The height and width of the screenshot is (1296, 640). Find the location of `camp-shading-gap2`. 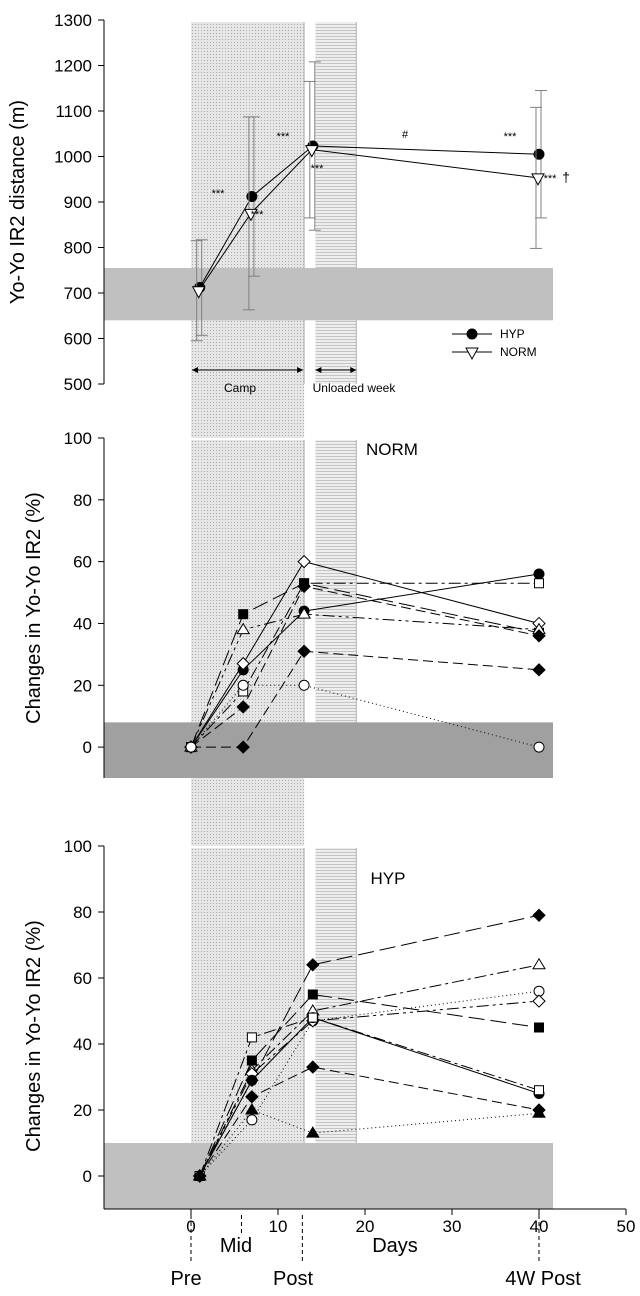

camp-shading-gap2 is located at coordinates (248, 812).